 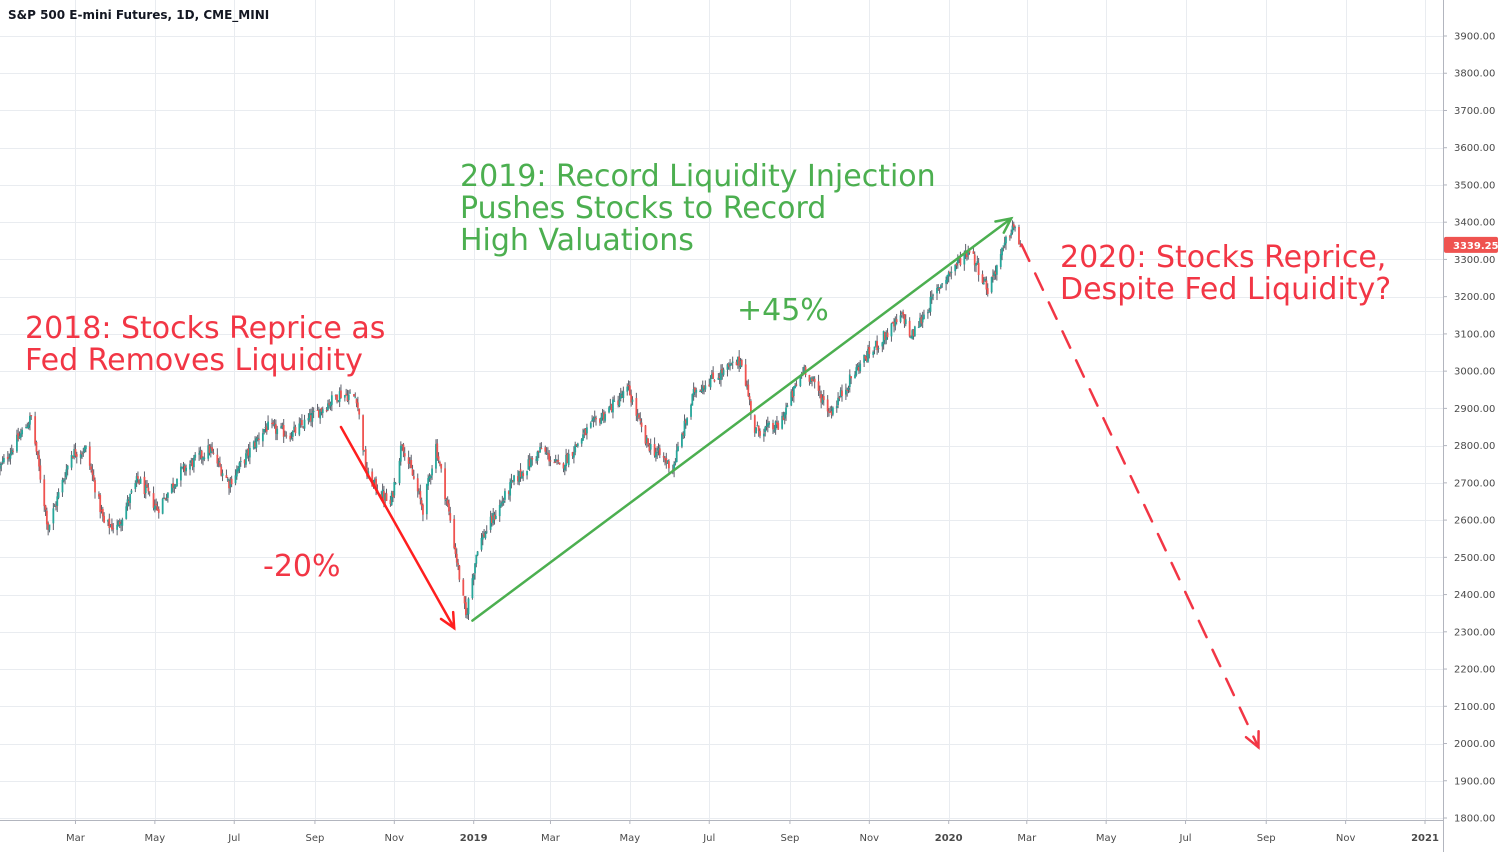 What do you see at coordinates (790, 838) in the screenshot?
I see `time-tick-label: Sep` at bounding box center [790, 838].